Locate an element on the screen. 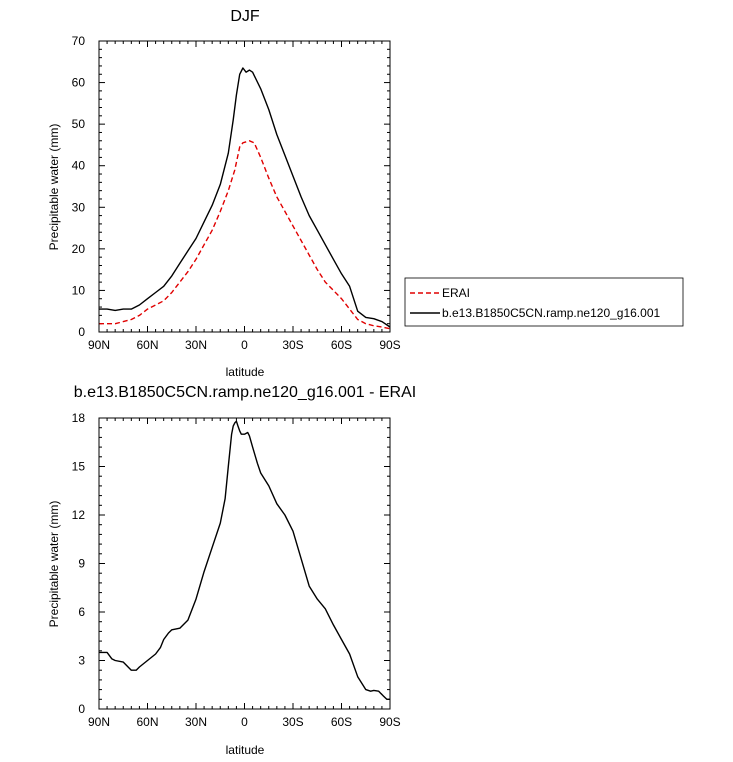  series-line-difference is located at coordinates (244, 560).